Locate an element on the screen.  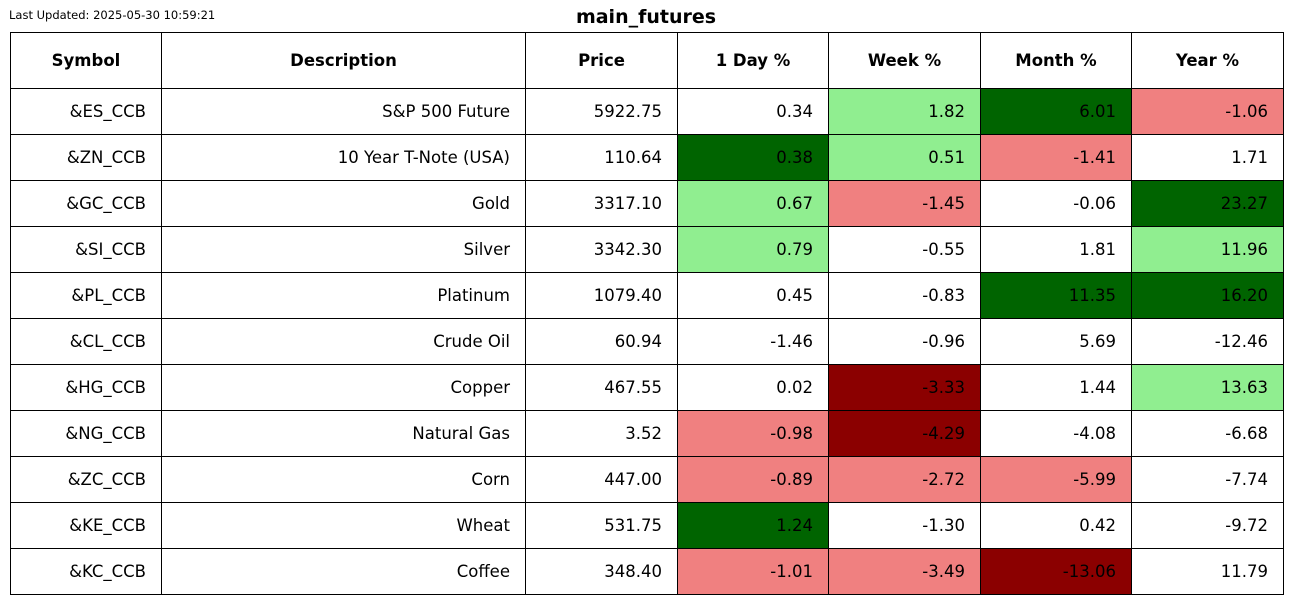
table-cell: 0.42 is located at coordinates (1056, 525).